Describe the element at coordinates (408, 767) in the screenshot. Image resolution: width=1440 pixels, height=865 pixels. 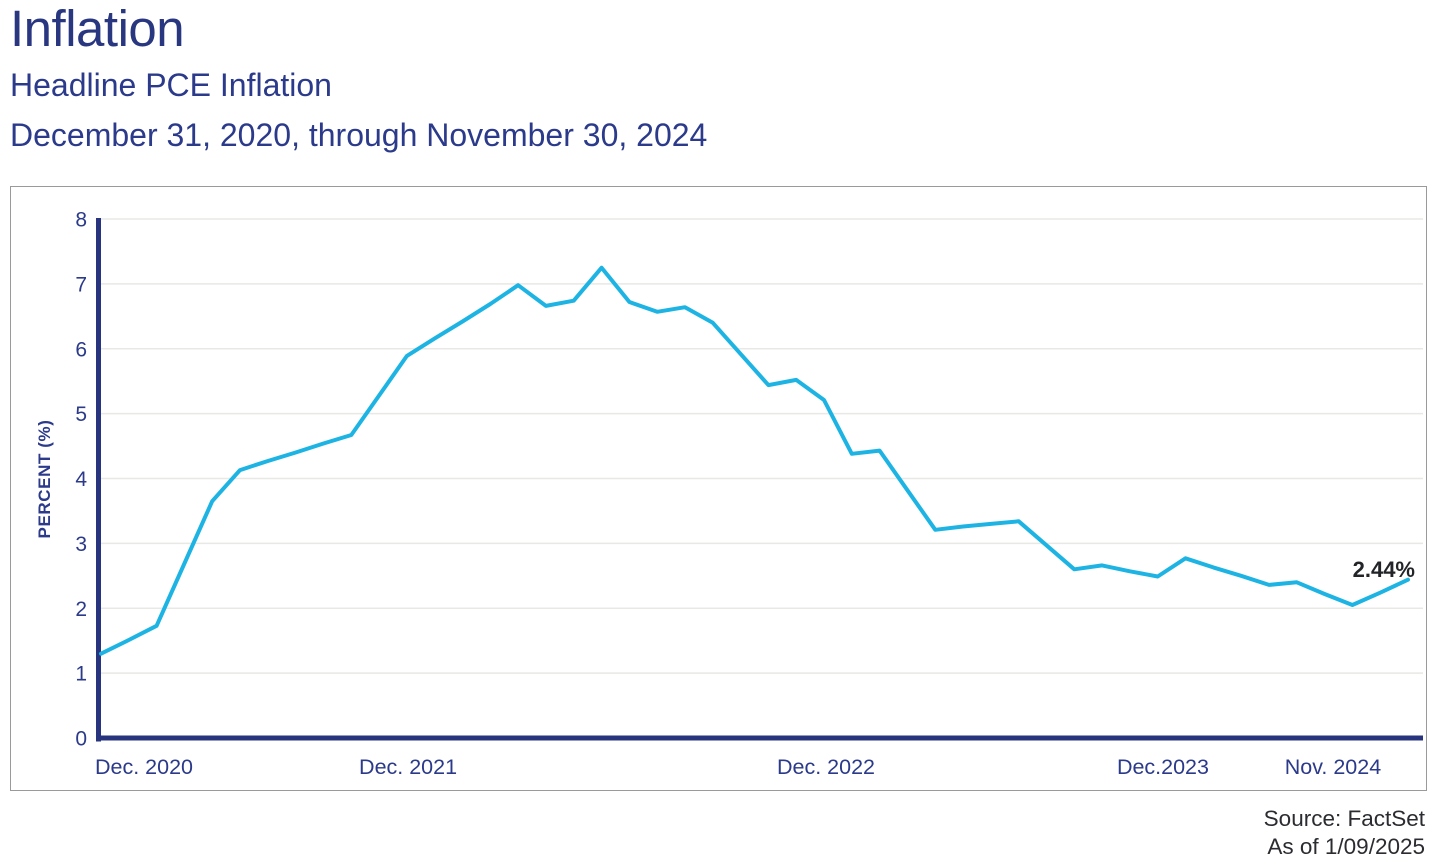
I see `x-tick-label: Dec. 2021` at that location.